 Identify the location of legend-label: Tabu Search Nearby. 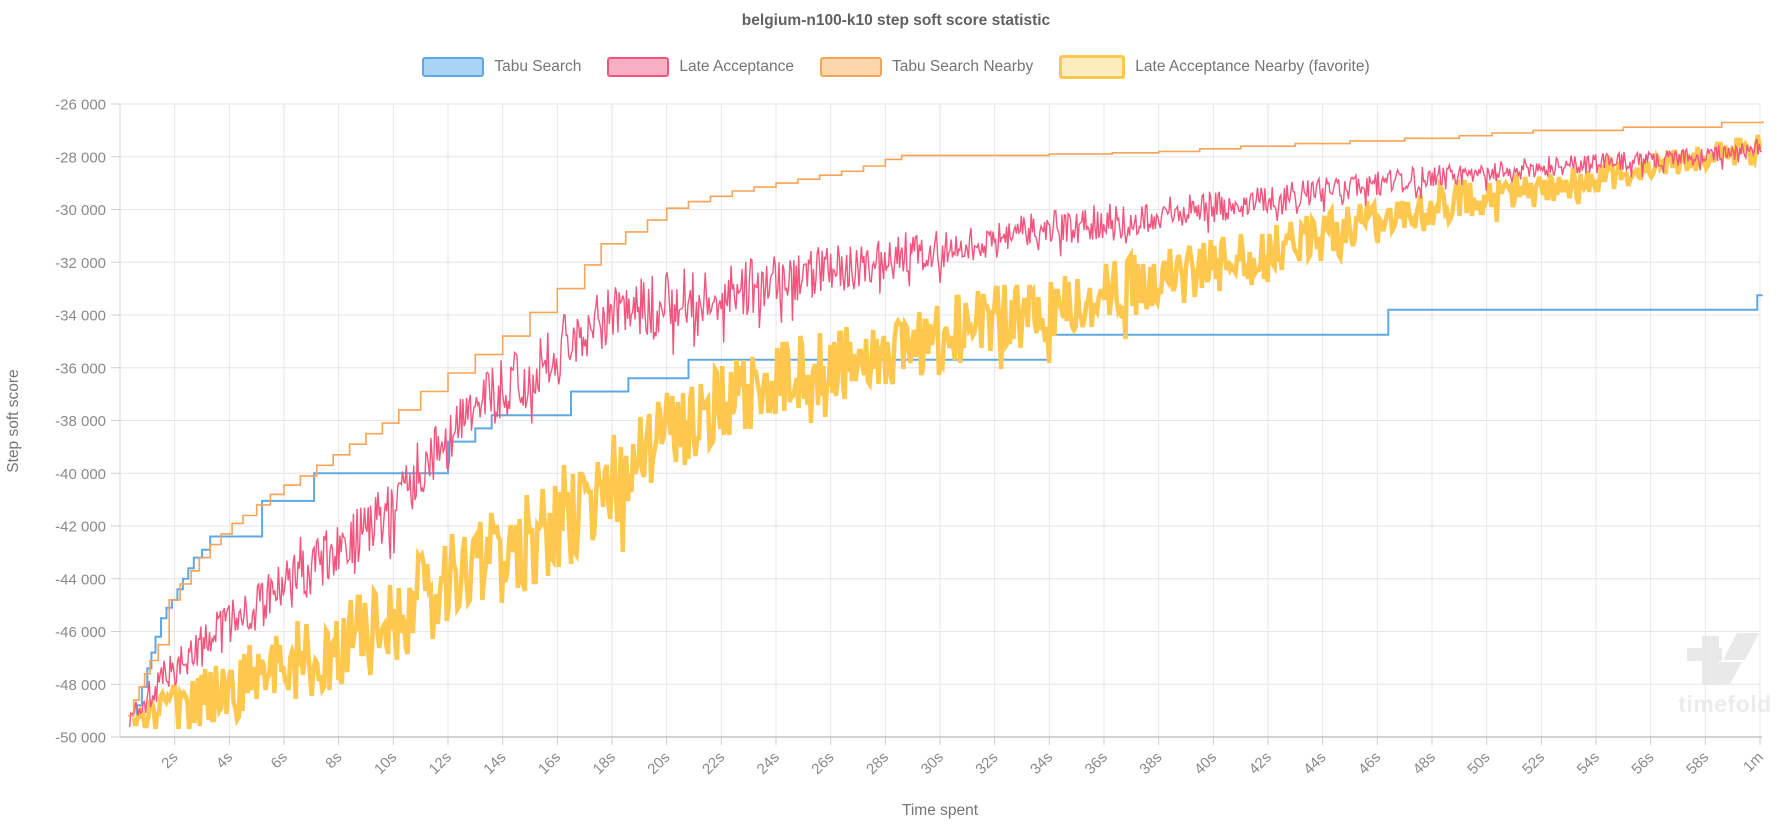
(962, 66).